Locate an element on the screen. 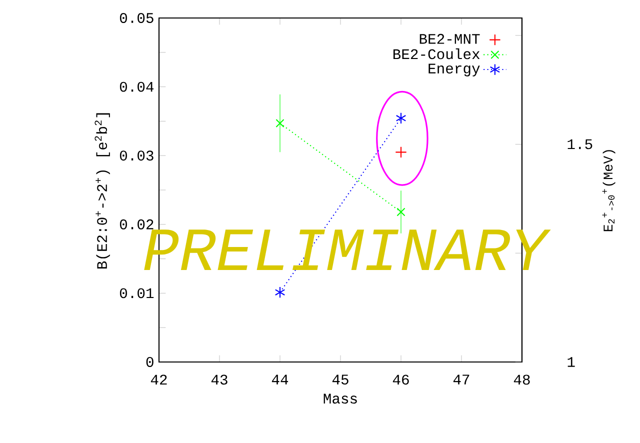  x-tick-label: 48 is located at coordinates (522, 379).